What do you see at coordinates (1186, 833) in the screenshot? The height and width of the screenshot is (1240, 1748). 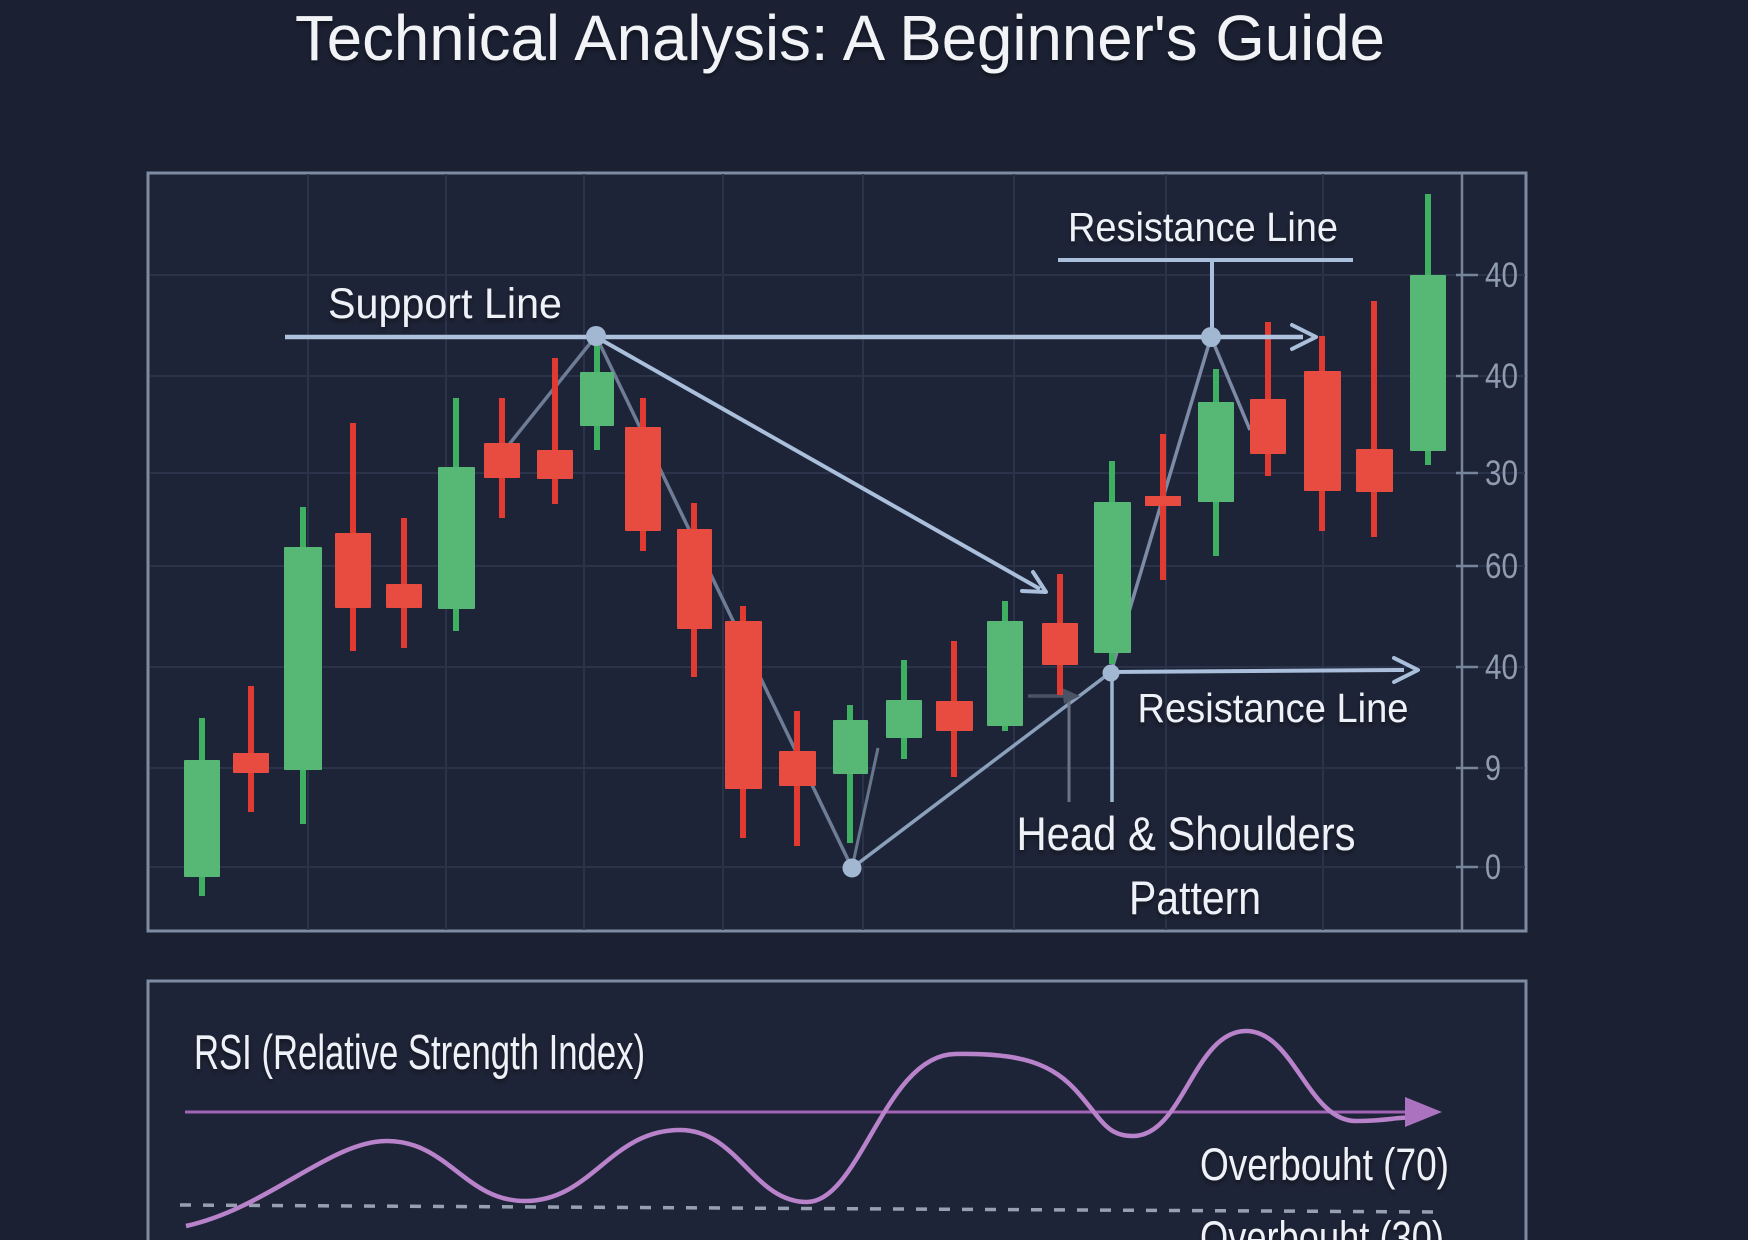 I see `svg-text: Head & Shoulders` at bounding box center [1186, 833].